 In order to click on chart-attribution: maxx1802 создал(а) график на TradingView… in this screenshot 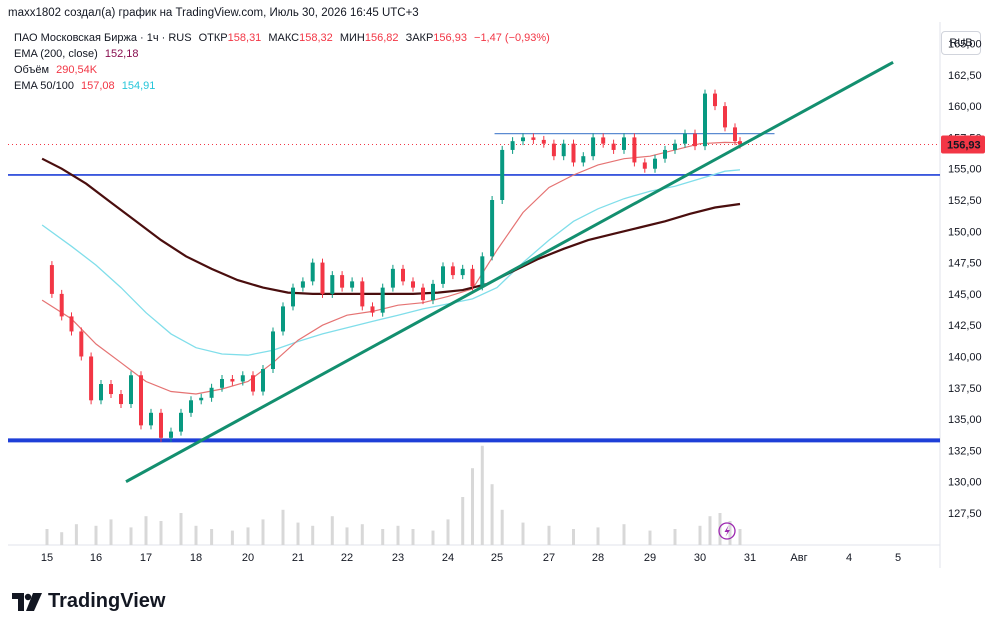, I will do `click(213, 13)`.